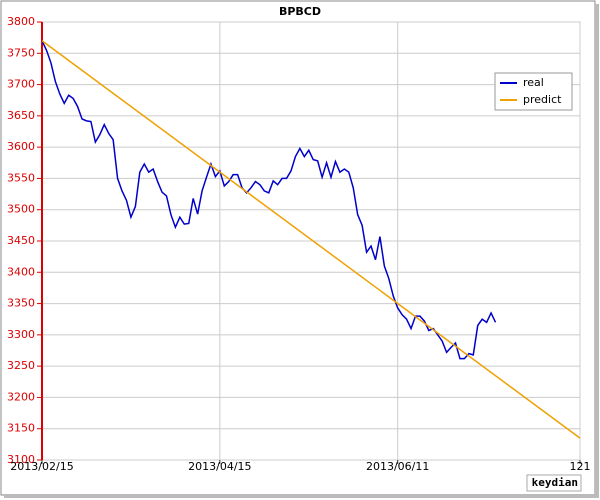  I want to click on y-tick-label: 3400, so click(21, 271).